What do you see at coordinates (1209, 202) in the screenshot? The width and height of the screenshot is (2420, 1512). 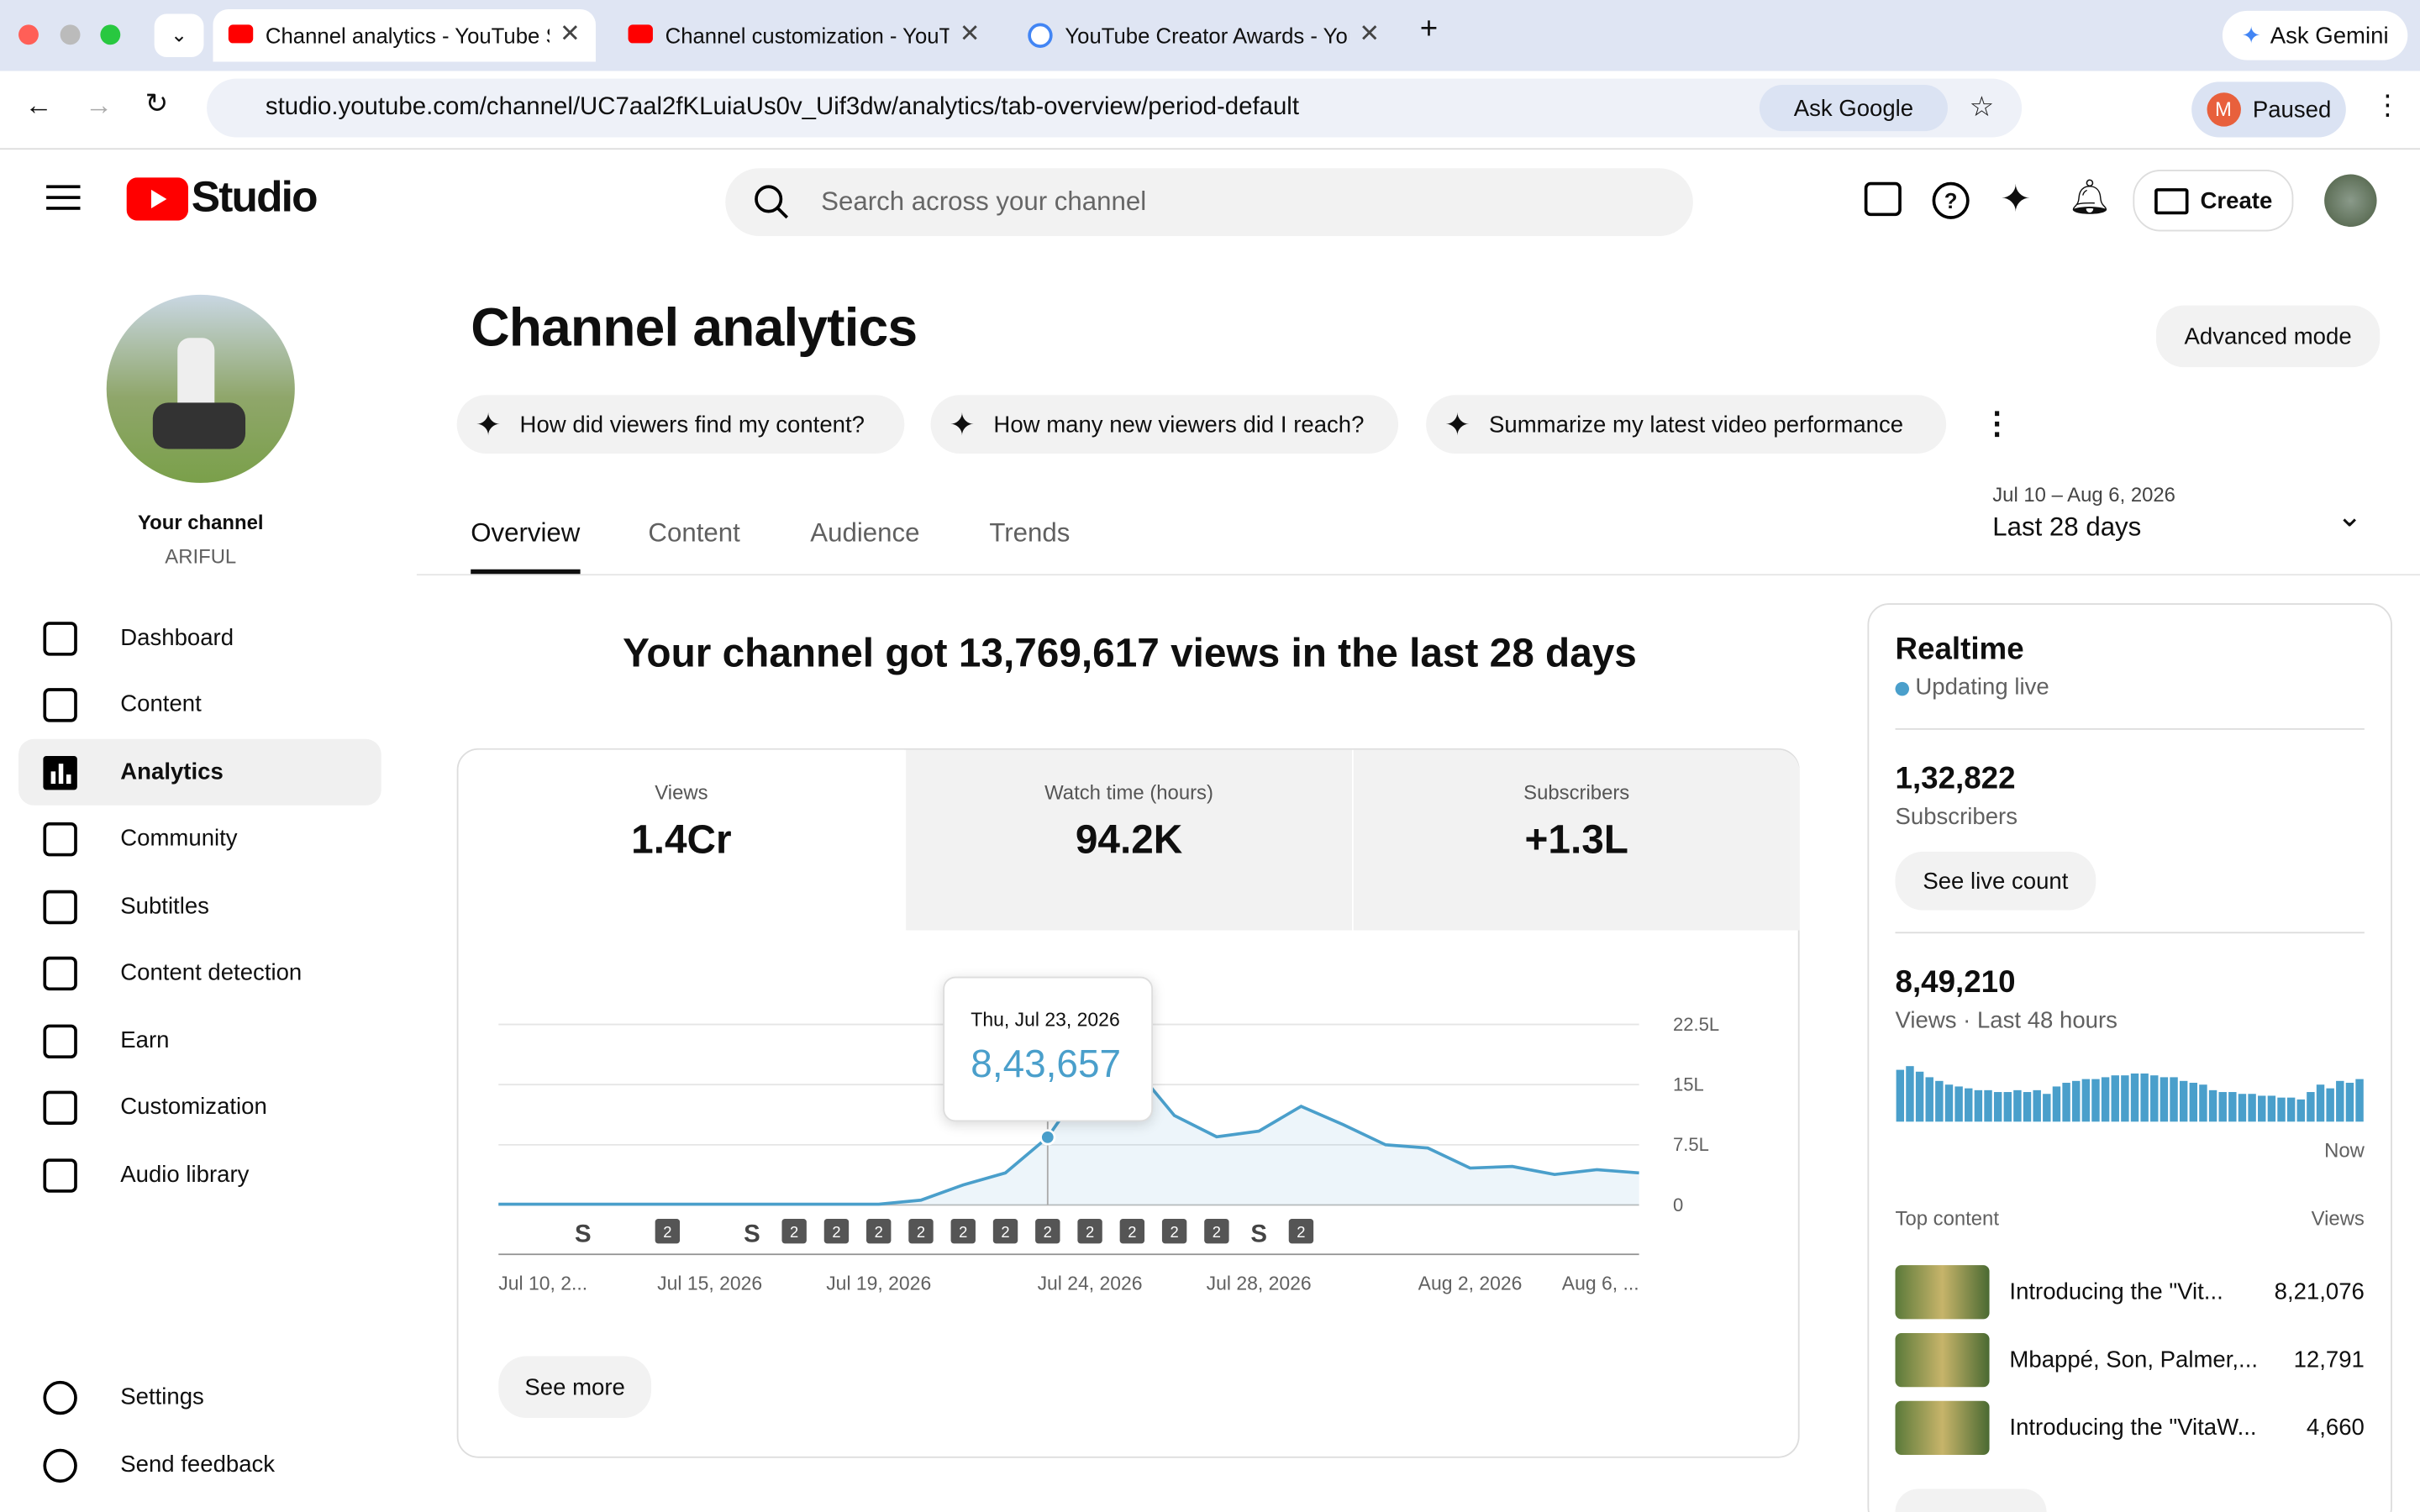 I see `search-box: Search across your channel` at bounding box center [1209, 202].